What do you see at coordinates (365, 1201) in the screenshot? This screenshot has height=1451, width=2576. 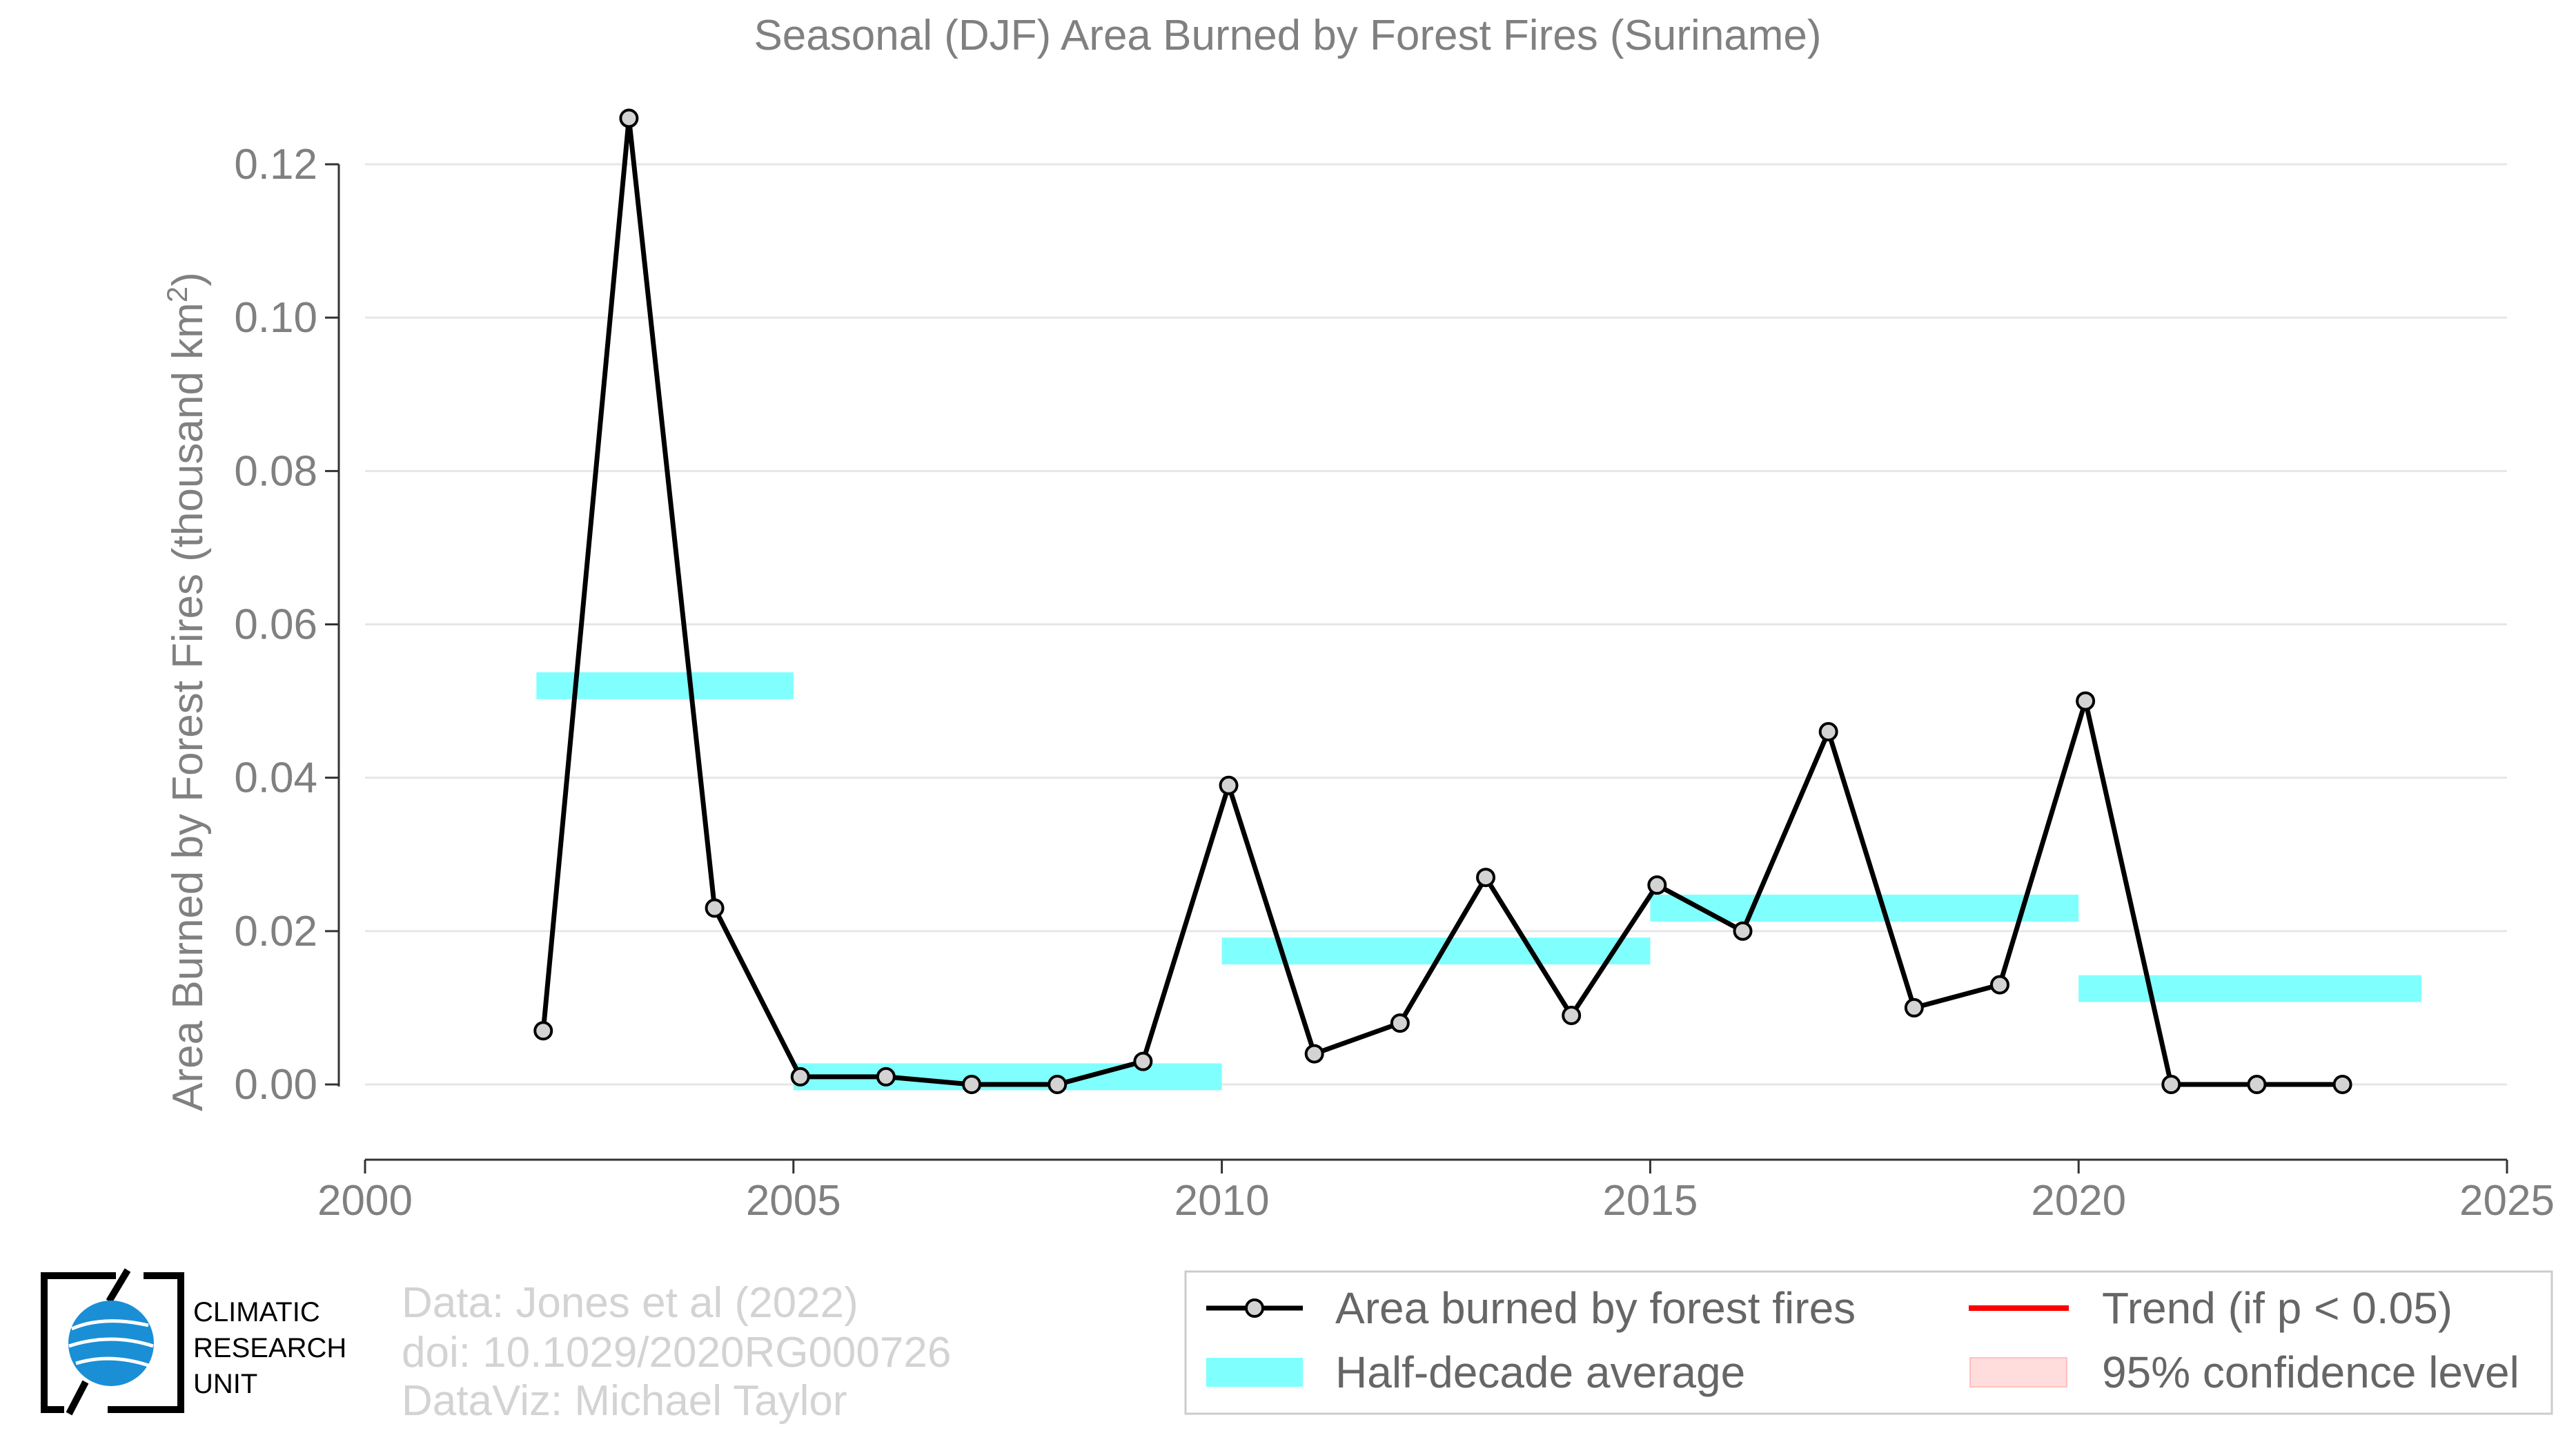 I see `x-tick-label: 2000` at bounding box center [365, 1201].